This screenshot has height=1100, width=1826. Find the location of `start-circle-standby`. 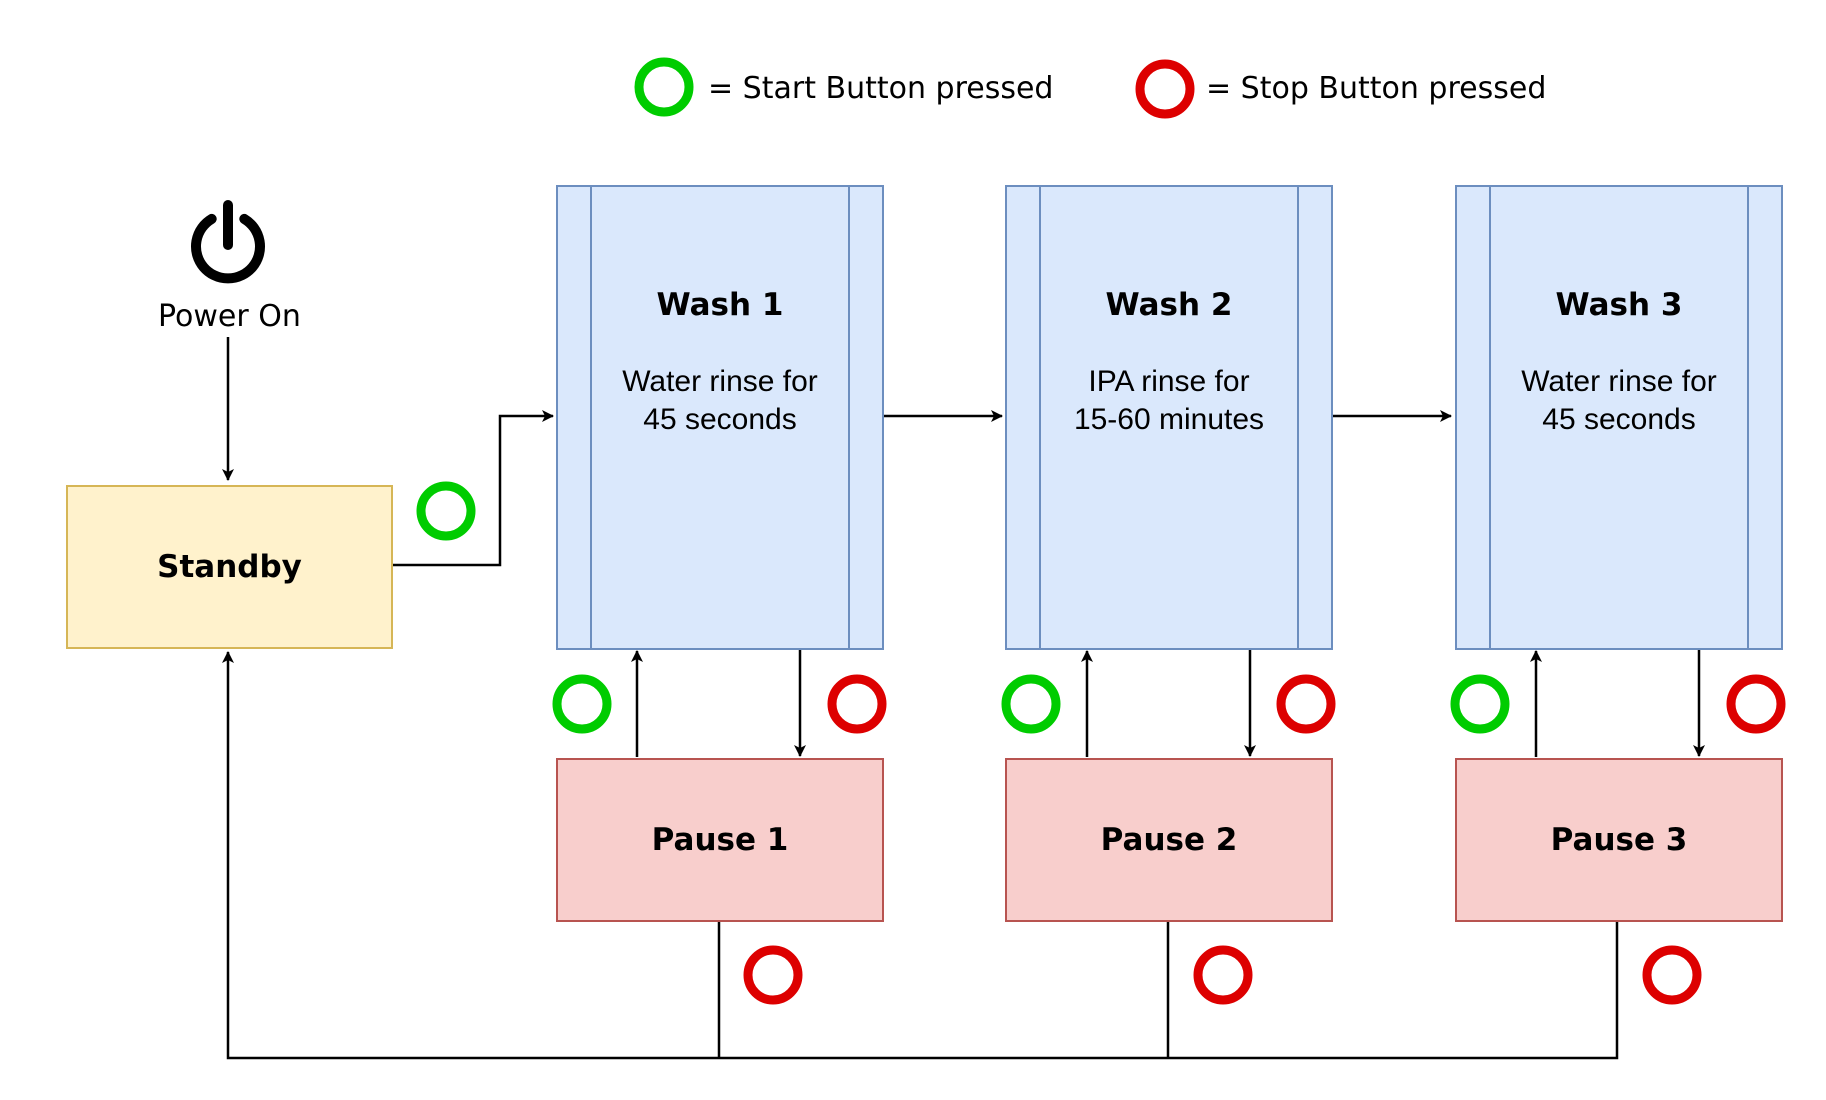

start-circle-standby is located at coordinates (446, 511).